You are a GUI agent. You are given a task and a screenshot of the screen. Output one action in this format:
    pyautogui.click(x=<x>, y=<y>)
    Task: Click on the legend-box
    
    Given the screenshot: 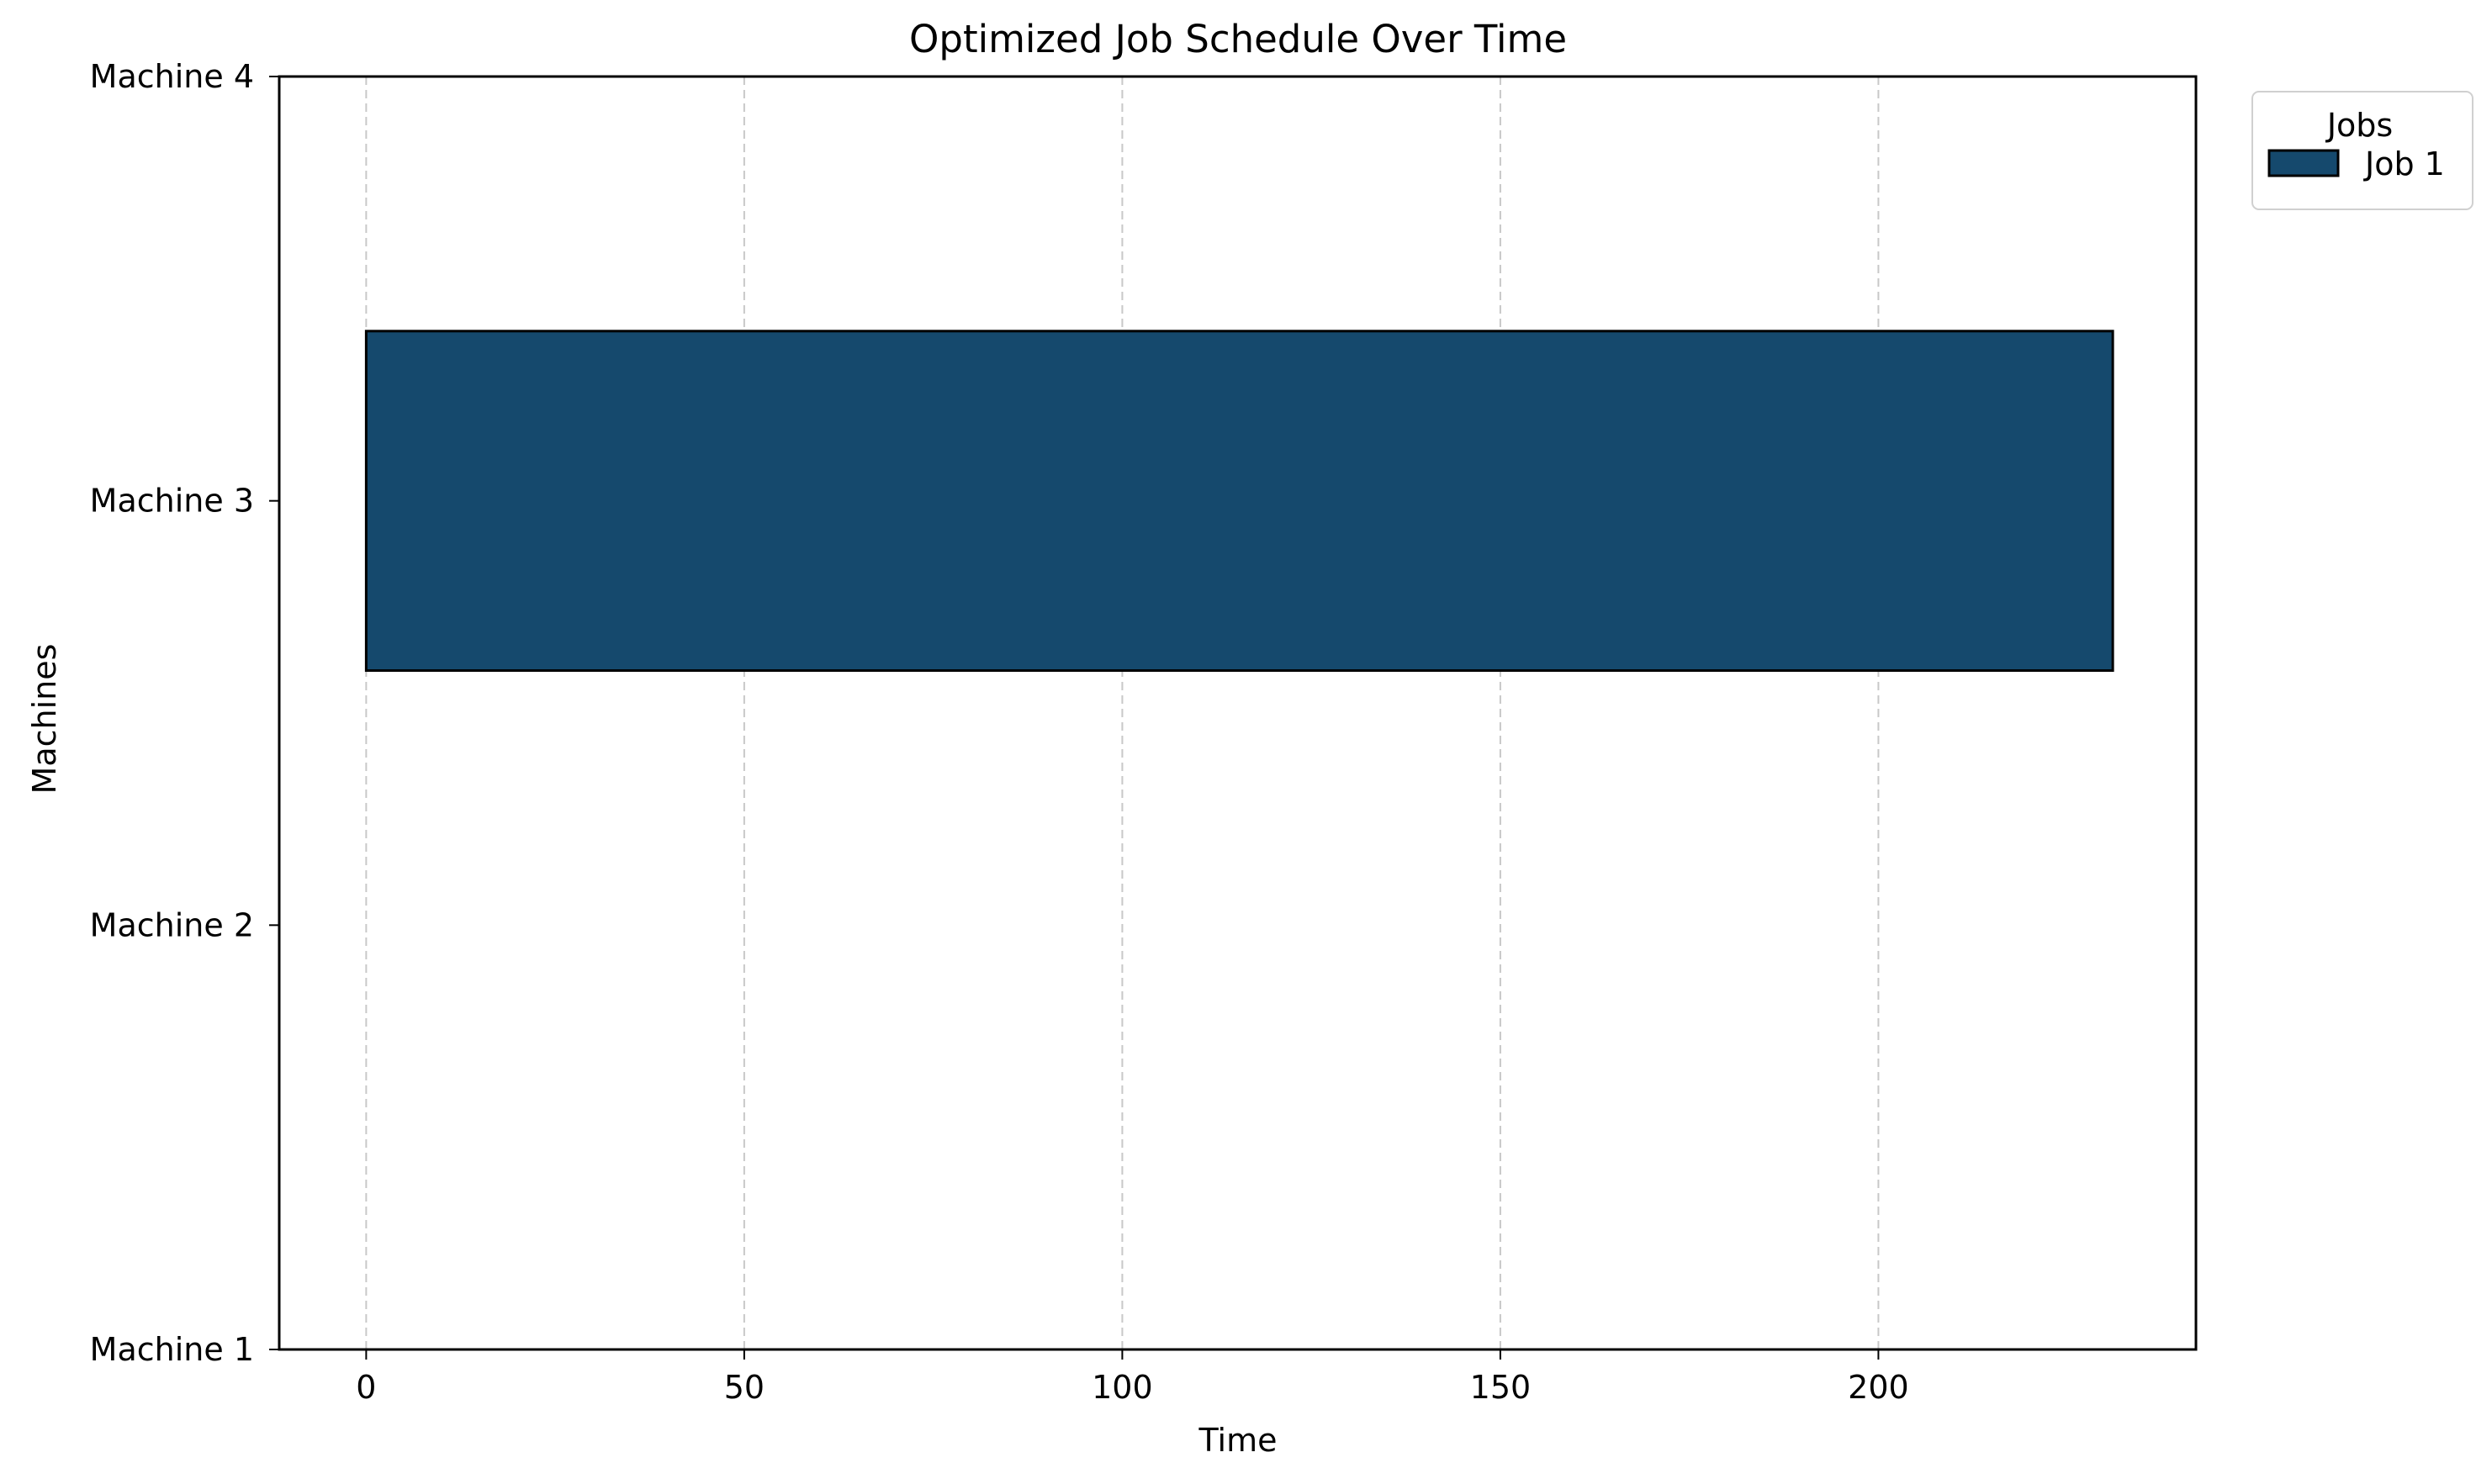 What is the action you would take?
    pyautogui.click(x=2362, y=150)
    